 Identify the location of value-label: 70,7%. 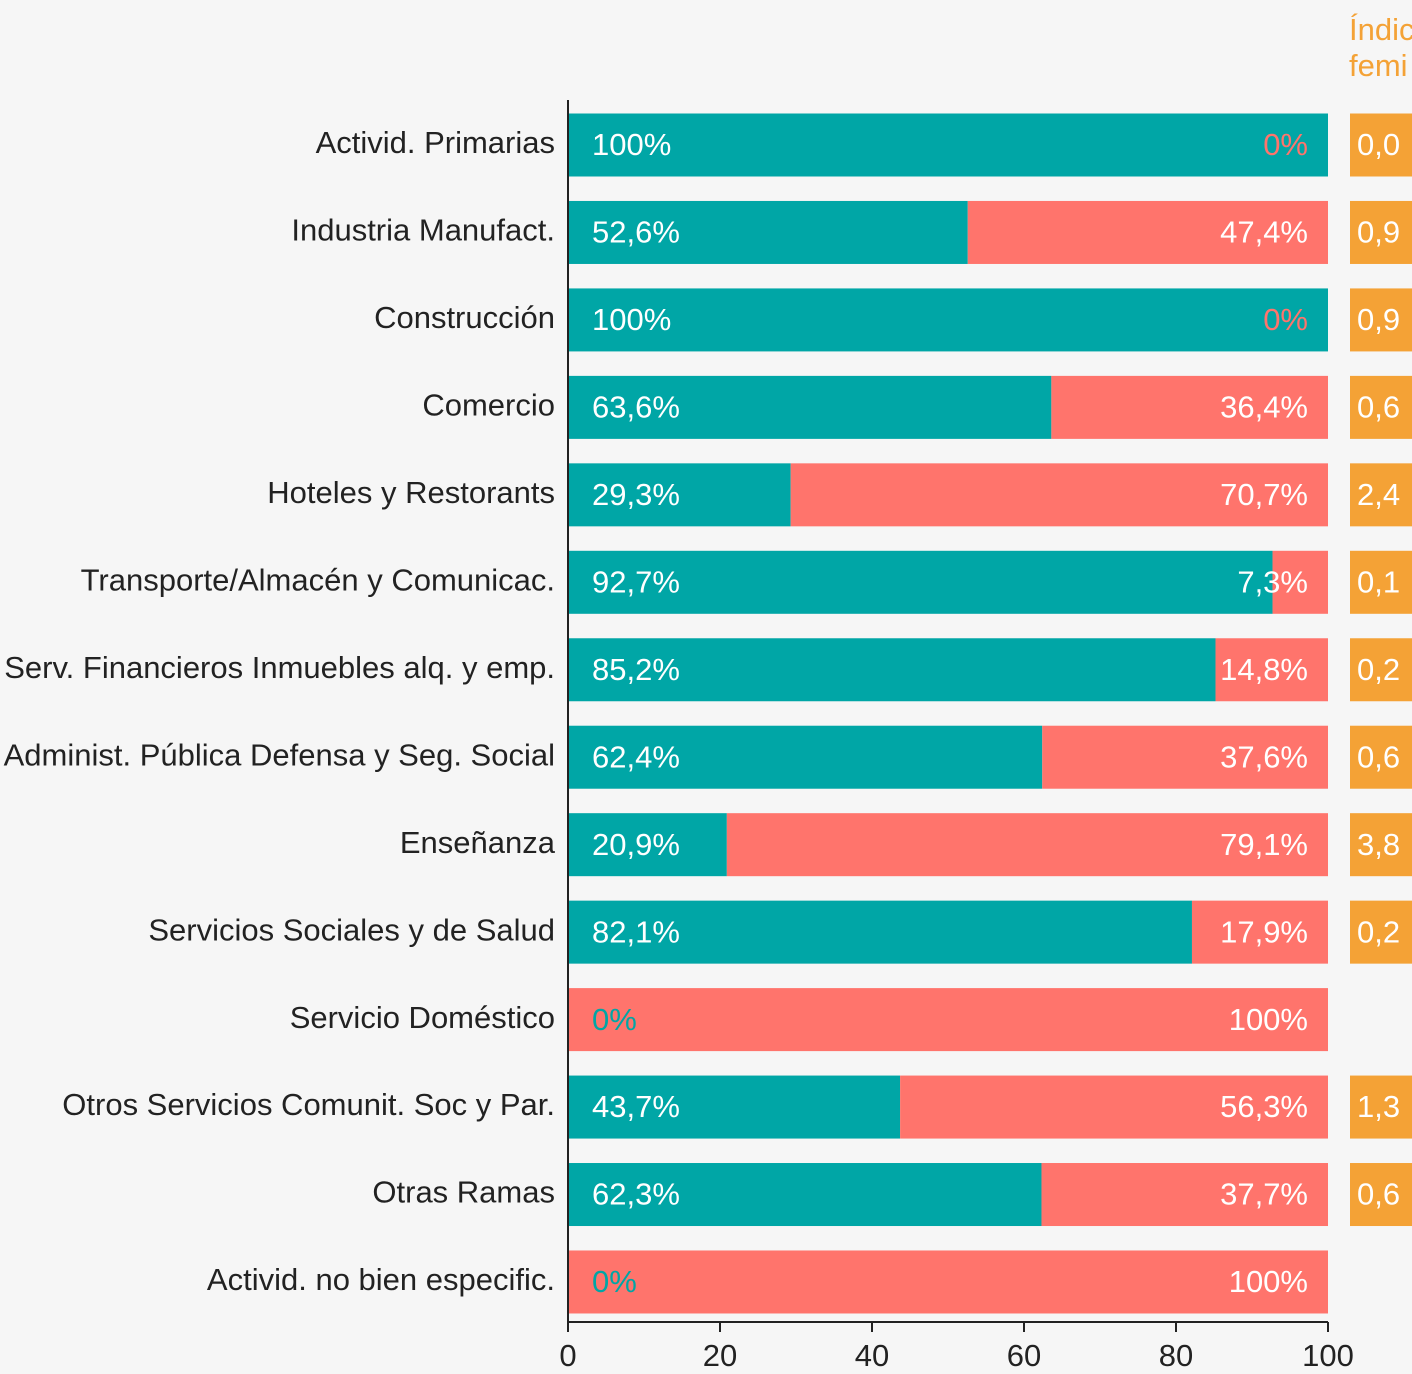
(1264, 494).